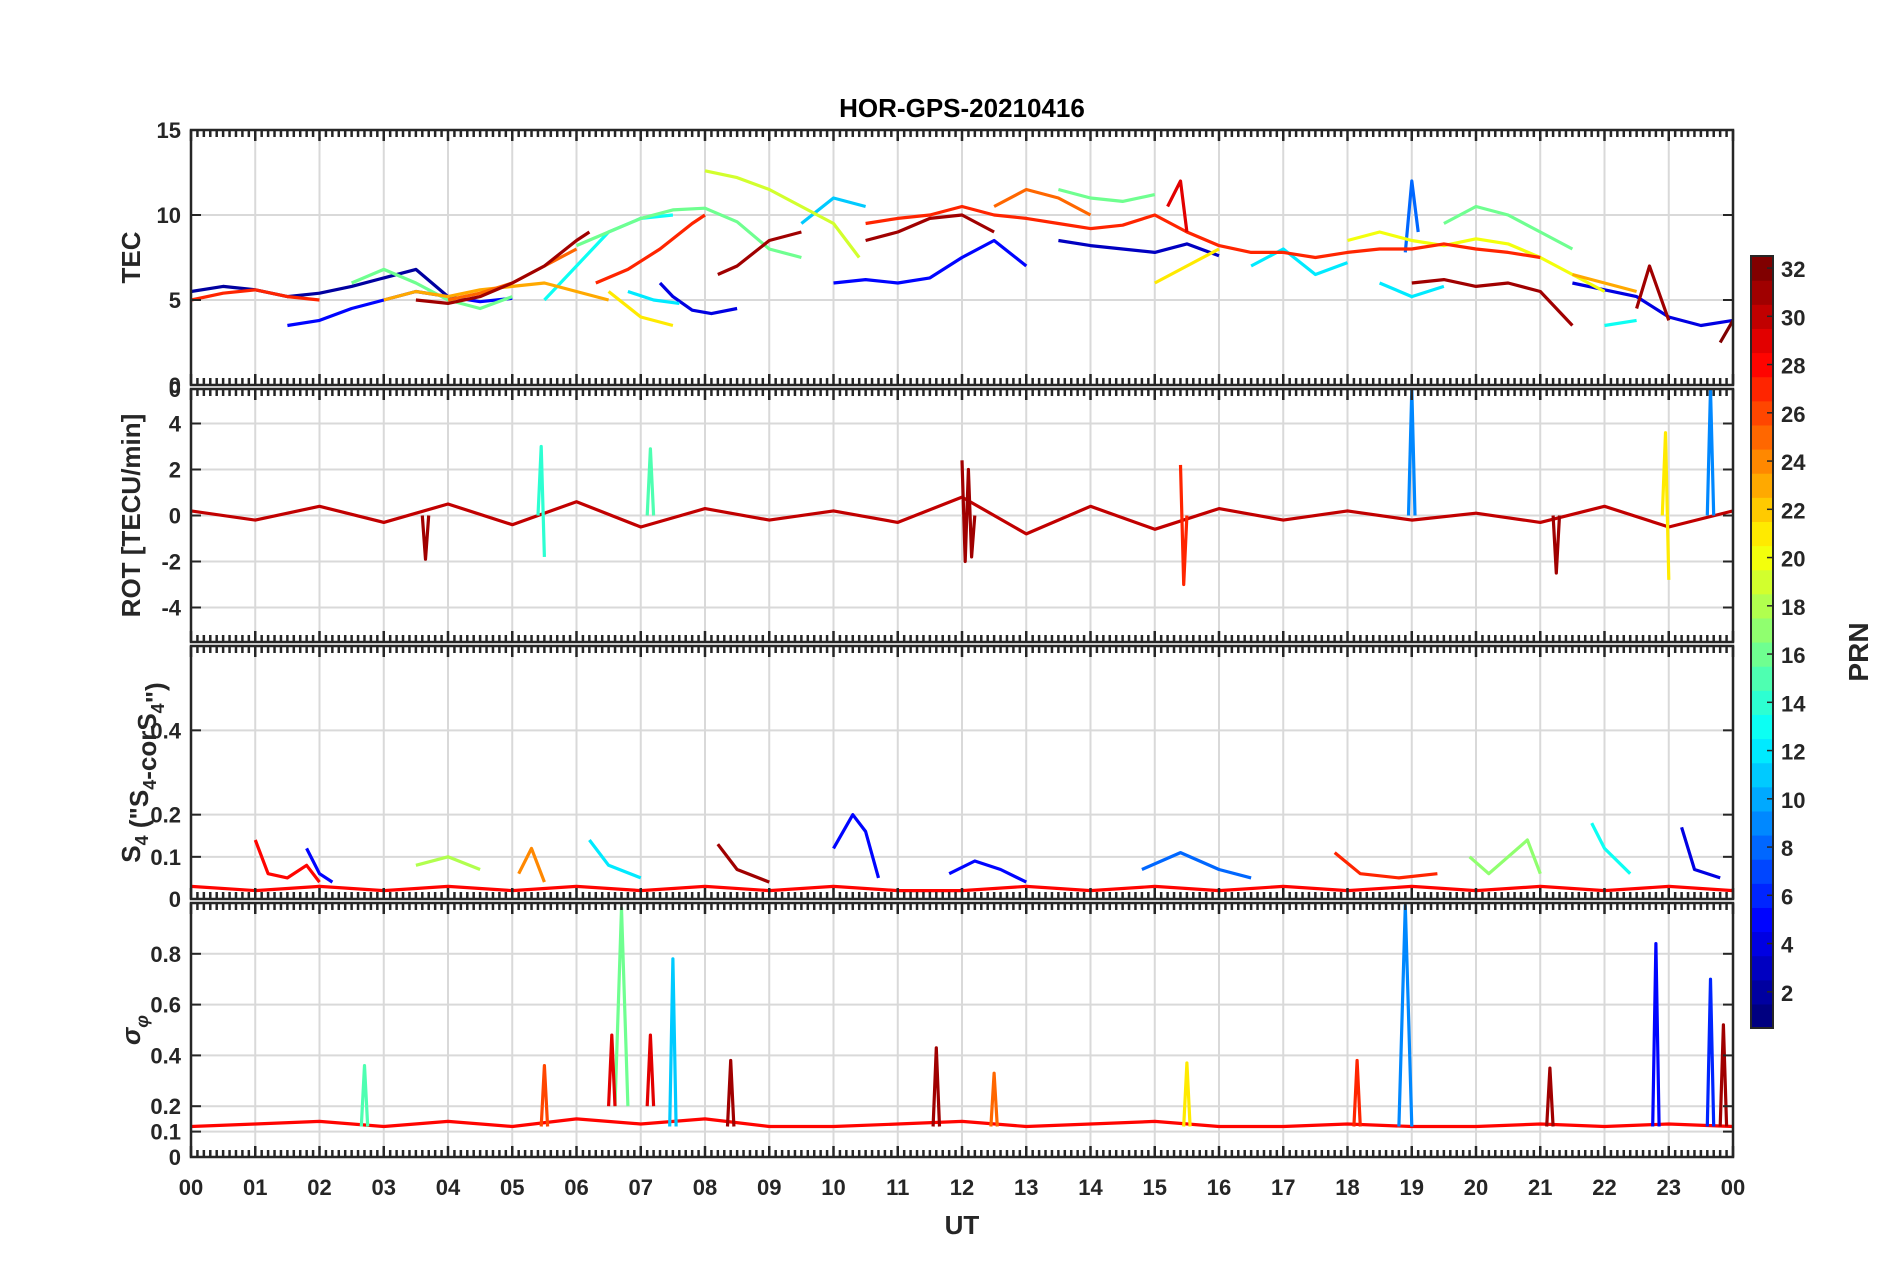  What do you see at coordinates (169, 215) in the screenshot?
I see `y-tick-label: 10` at bounding box center [169, 215].